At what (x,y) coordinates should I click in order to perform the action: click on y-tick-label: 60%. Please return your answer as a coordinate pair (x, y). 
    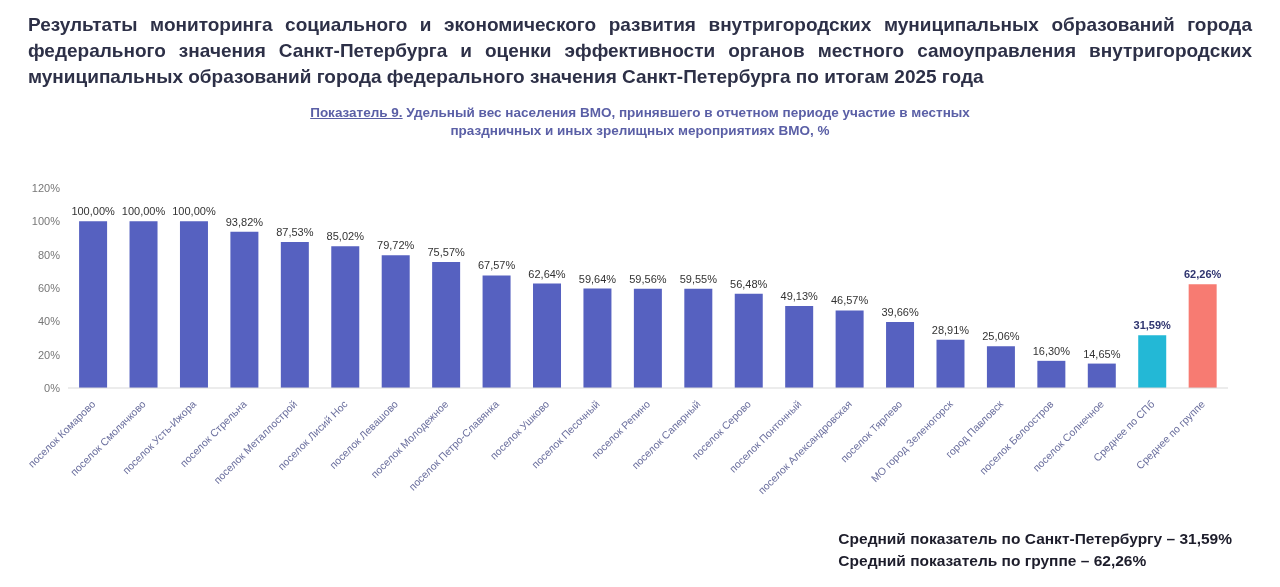
    Looking at the image, I should click on (49, 287).